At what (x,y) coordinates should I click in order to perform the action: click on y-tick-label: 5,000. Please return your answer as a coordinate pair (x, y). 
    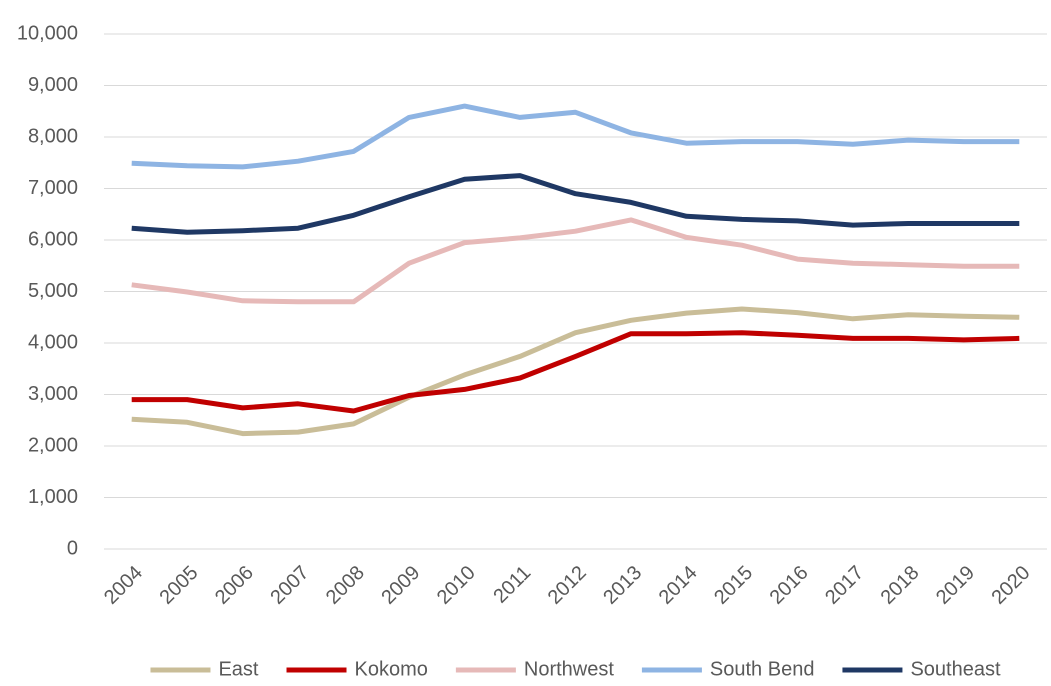
    Looking at the image, I should click on (53, 291).